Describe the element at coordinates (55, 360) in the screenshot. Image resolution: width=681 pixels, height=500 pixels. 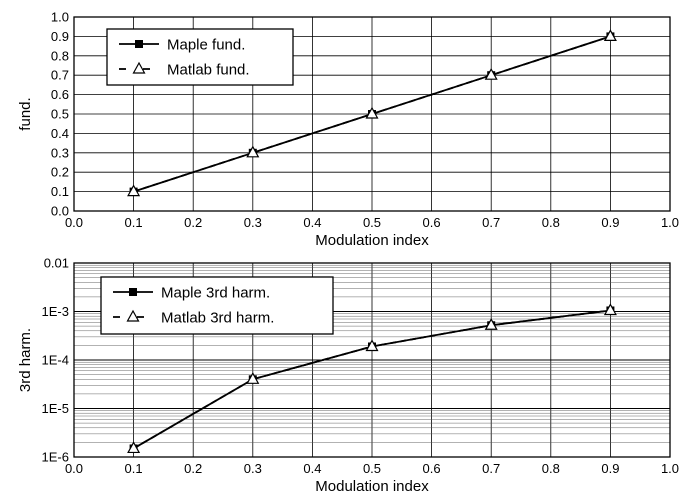
I see `y-tick-label: 1E-4` at that location.